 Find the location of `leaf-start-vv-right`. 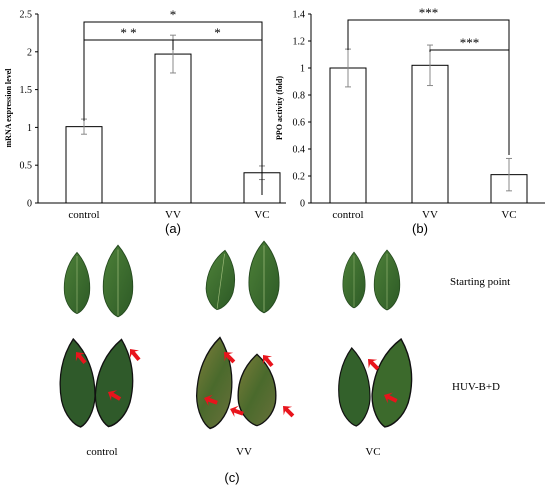

leaf-start-vv-right is located at coordinates (264, 277).